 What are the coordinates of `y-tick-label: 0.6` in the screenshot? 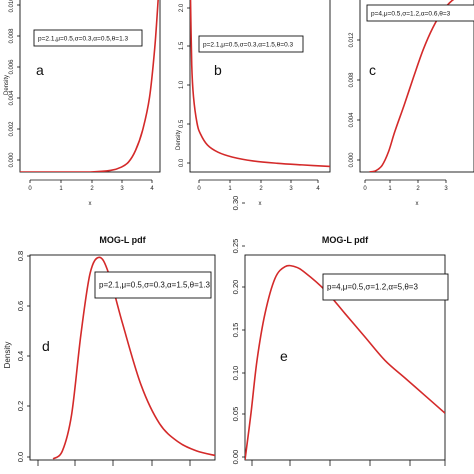 It's located at (20, 306).